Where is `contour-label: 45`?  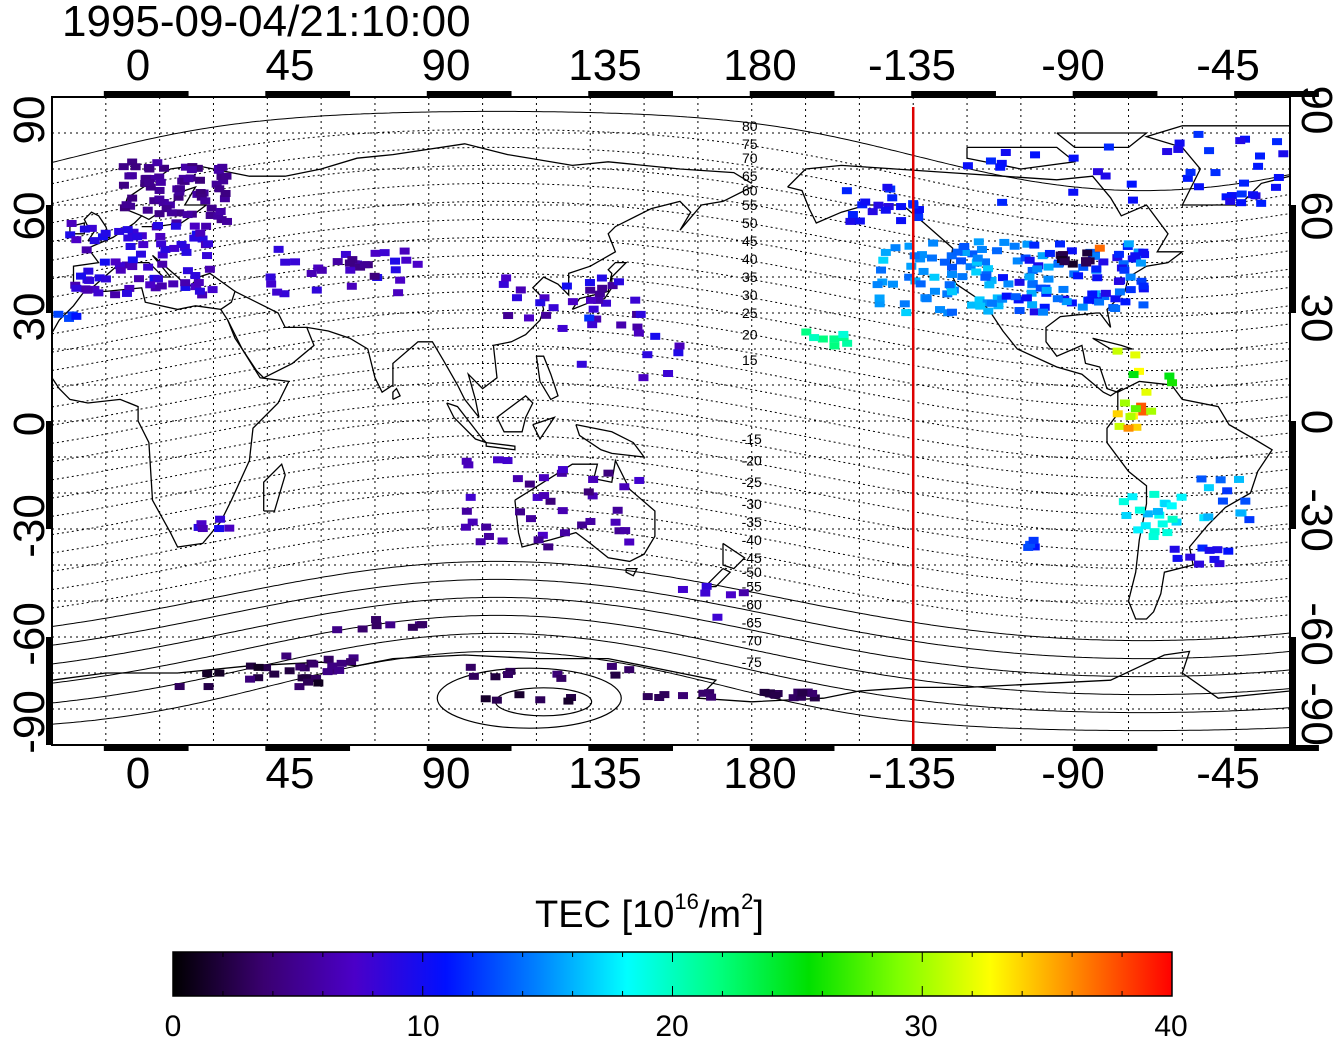 contour-label: 45 is located at coordinates (750, 241).